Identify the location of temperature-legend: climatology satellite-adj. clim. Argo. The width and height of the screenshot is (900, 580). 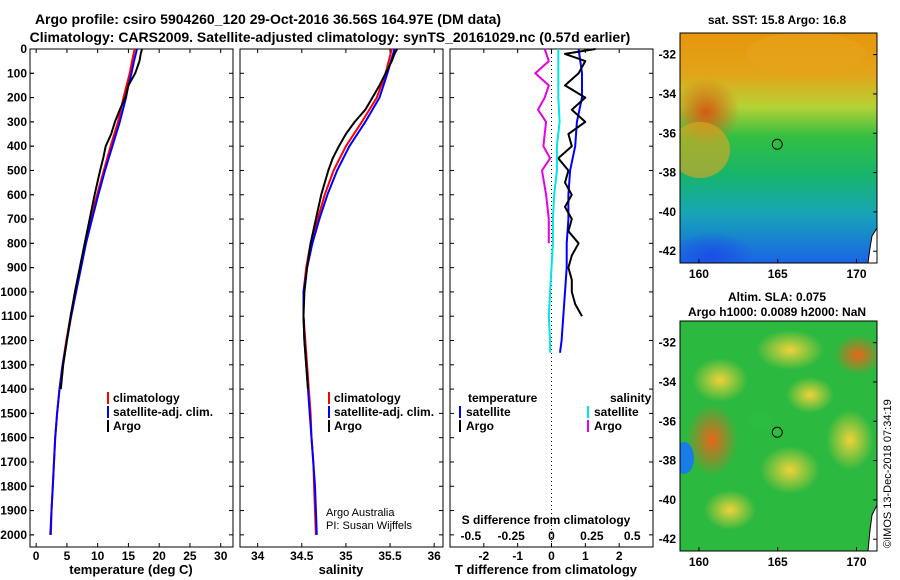
(160, 412).